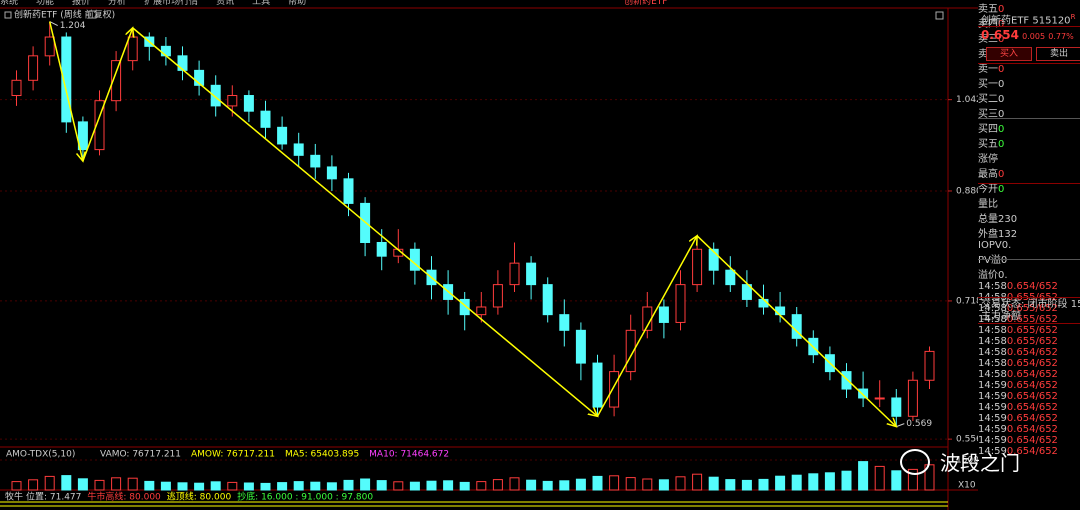 The height and width of the screenshot is (510, 1080). What do you see at coordinates (171, 3) in the screenshot?
I see `menu-item: 扩展市场行情` at bounding box center [171, 3].